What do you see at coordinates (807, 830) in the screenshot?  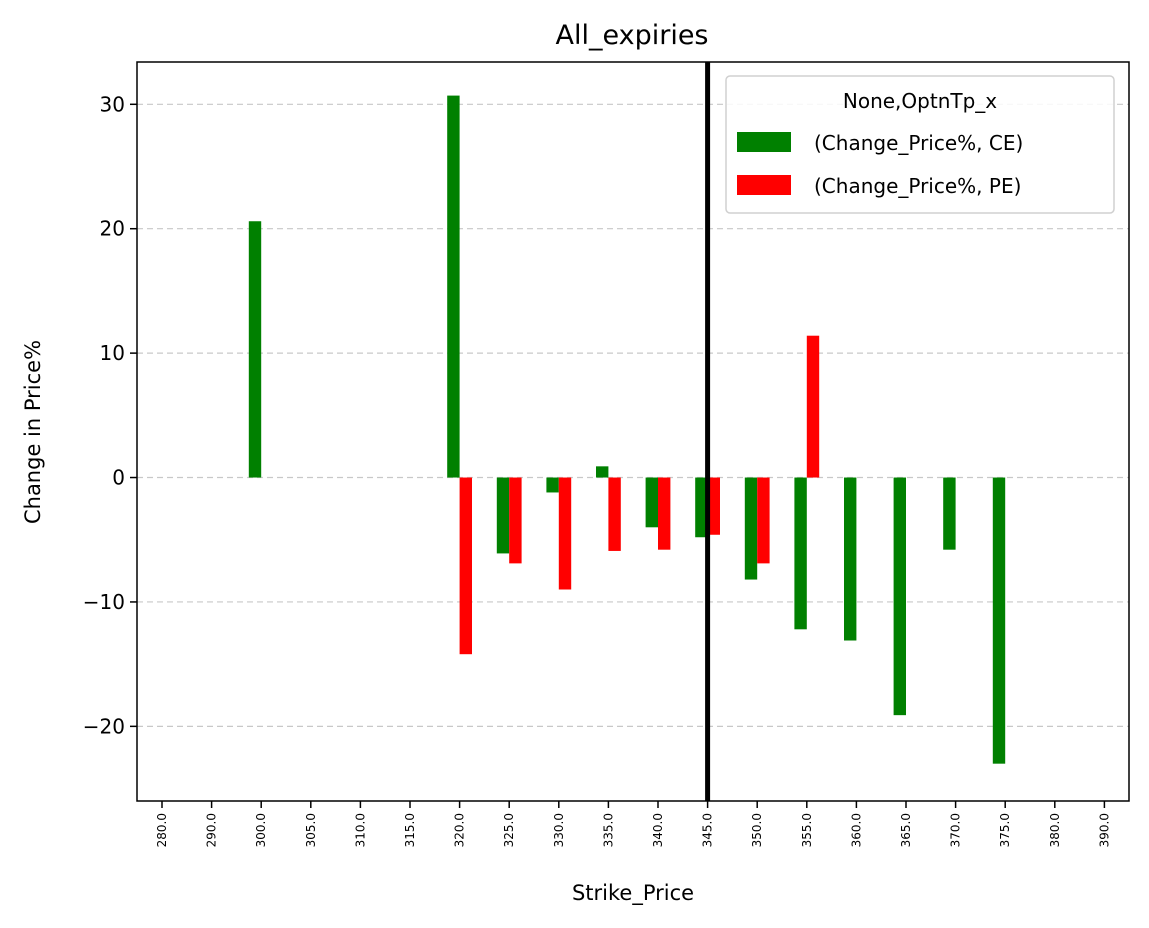 I see `x-tick-label: 355.0` at bounding box center [807, 830].